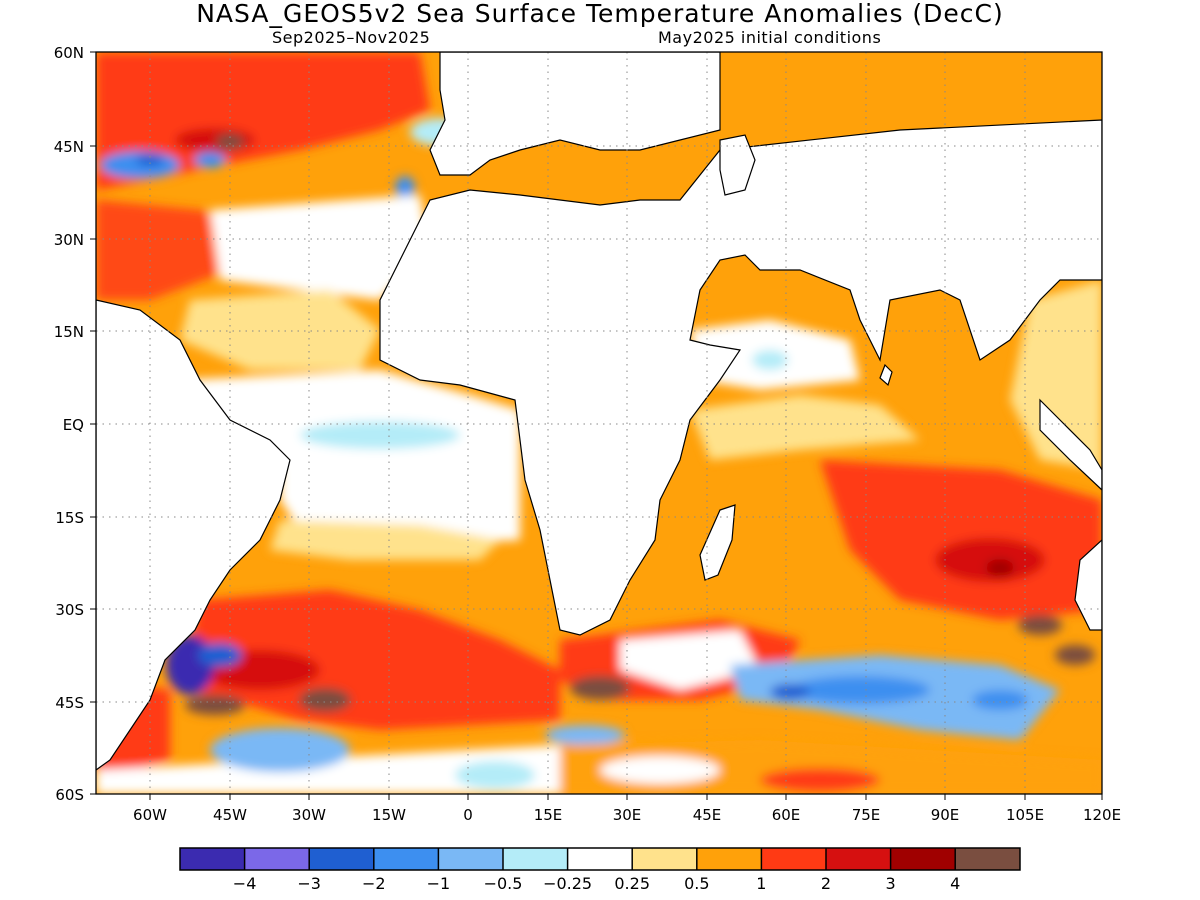 This screenshot has width=1200, height=900. What do you see at coordinates (351, 37) in the screenshot?
I see `season-label: Sep2025–Nov2025` at bounding box center [351, 37].